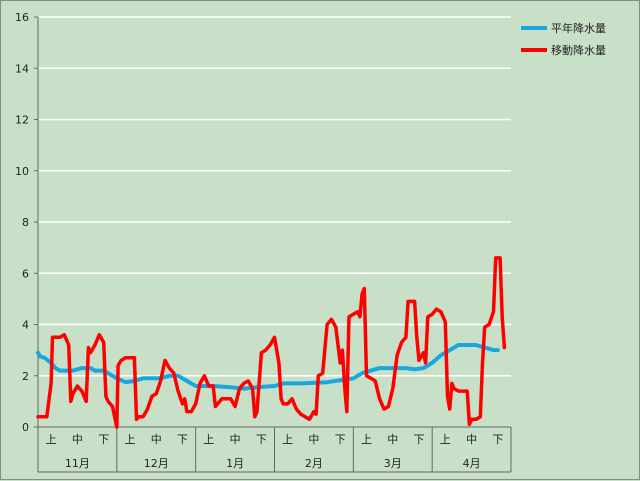  I want to click on decade-label-3-2: 下, so click(340, 439).